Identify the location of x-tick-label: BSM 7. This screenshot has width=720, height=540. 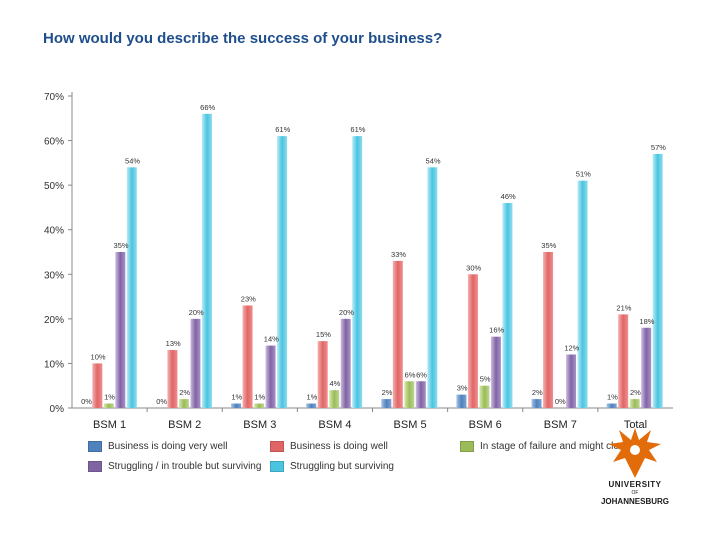
(560, 425).